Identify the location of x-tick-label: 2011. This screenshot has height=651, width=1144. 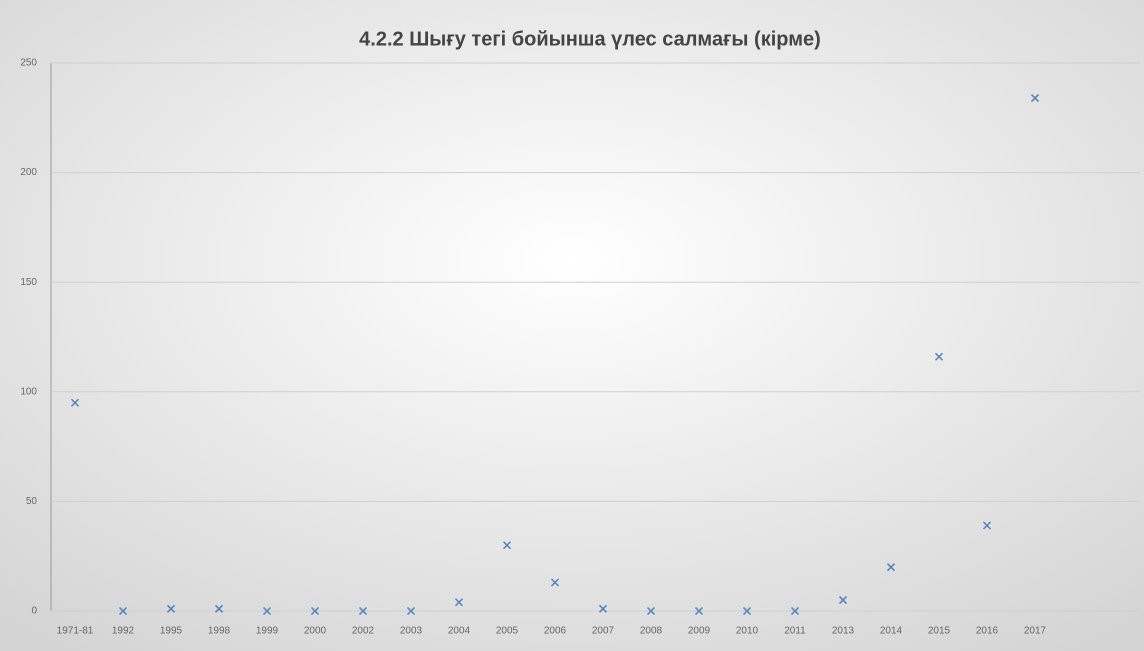
(795, 631).